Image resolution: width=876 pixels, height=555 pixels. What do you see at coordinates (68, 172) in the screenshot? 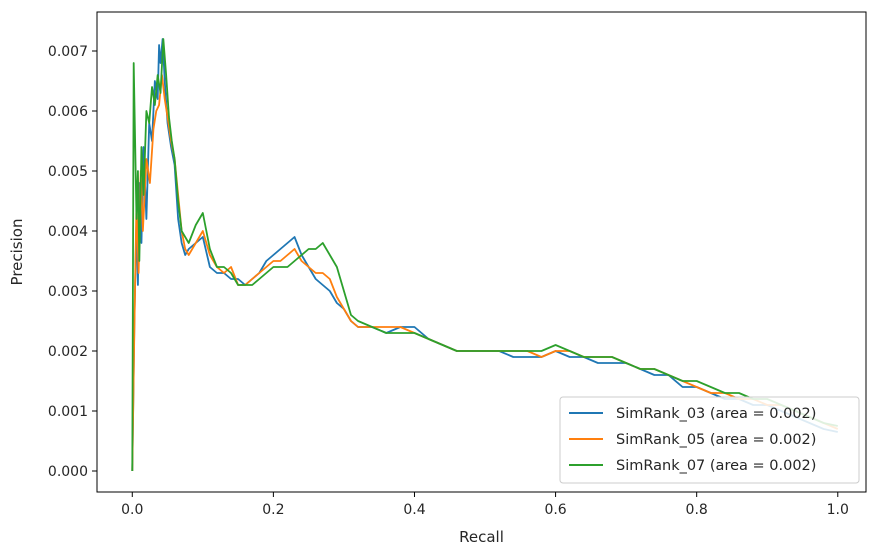
I see `y-tick-label: 0.005` at bounding box center [68, 172].